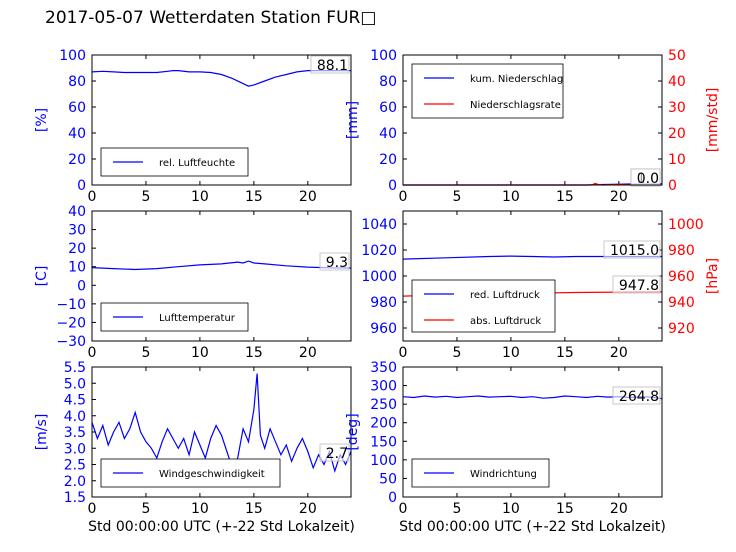 The image size is (736, 552). I want to click on y-tick-label: 1000, so click(379, 277).